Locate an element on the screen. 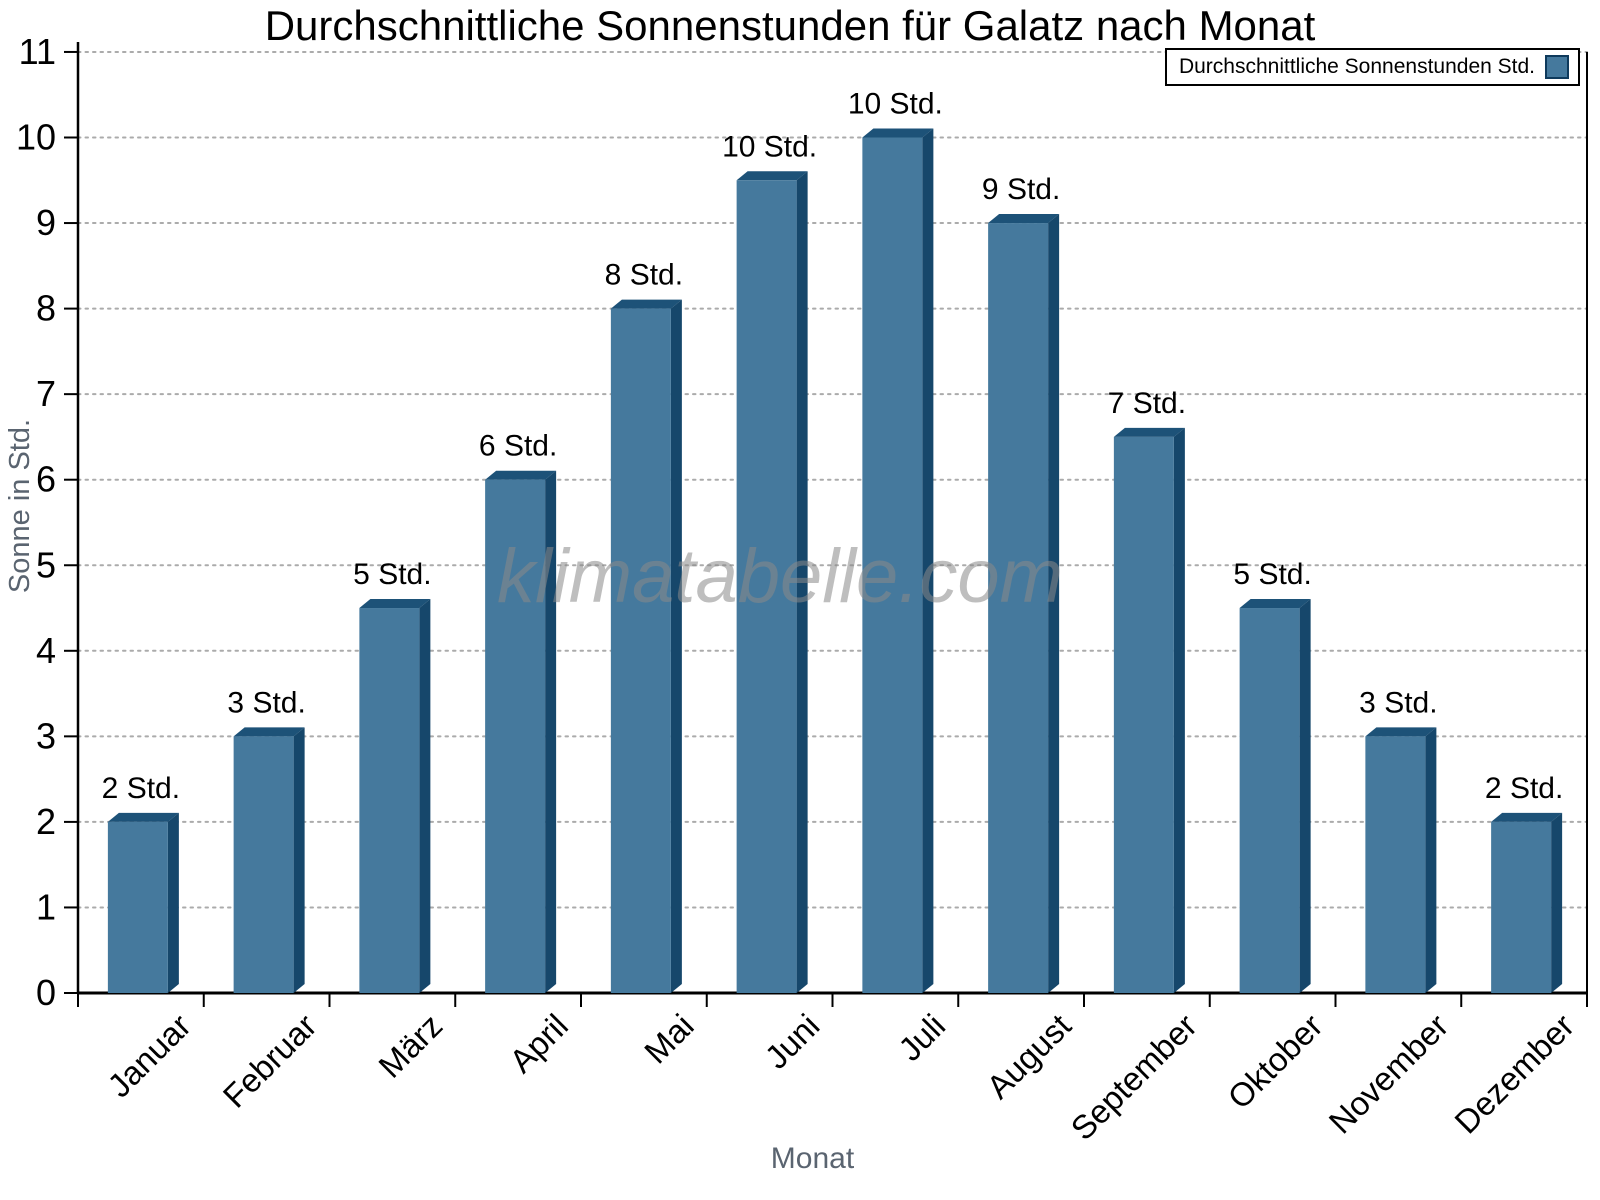  x-category-label: Januar is located at coordinates (149, 1056).